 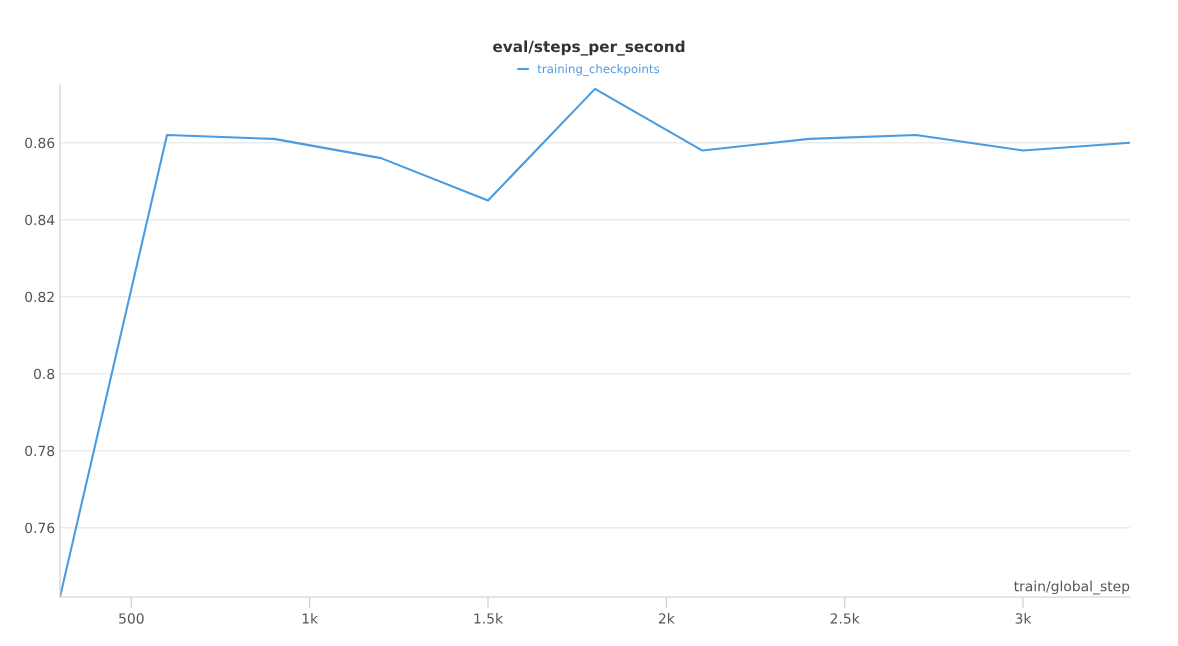 I want to click on x-tick-label: 1k, so click(x=310, y=618).